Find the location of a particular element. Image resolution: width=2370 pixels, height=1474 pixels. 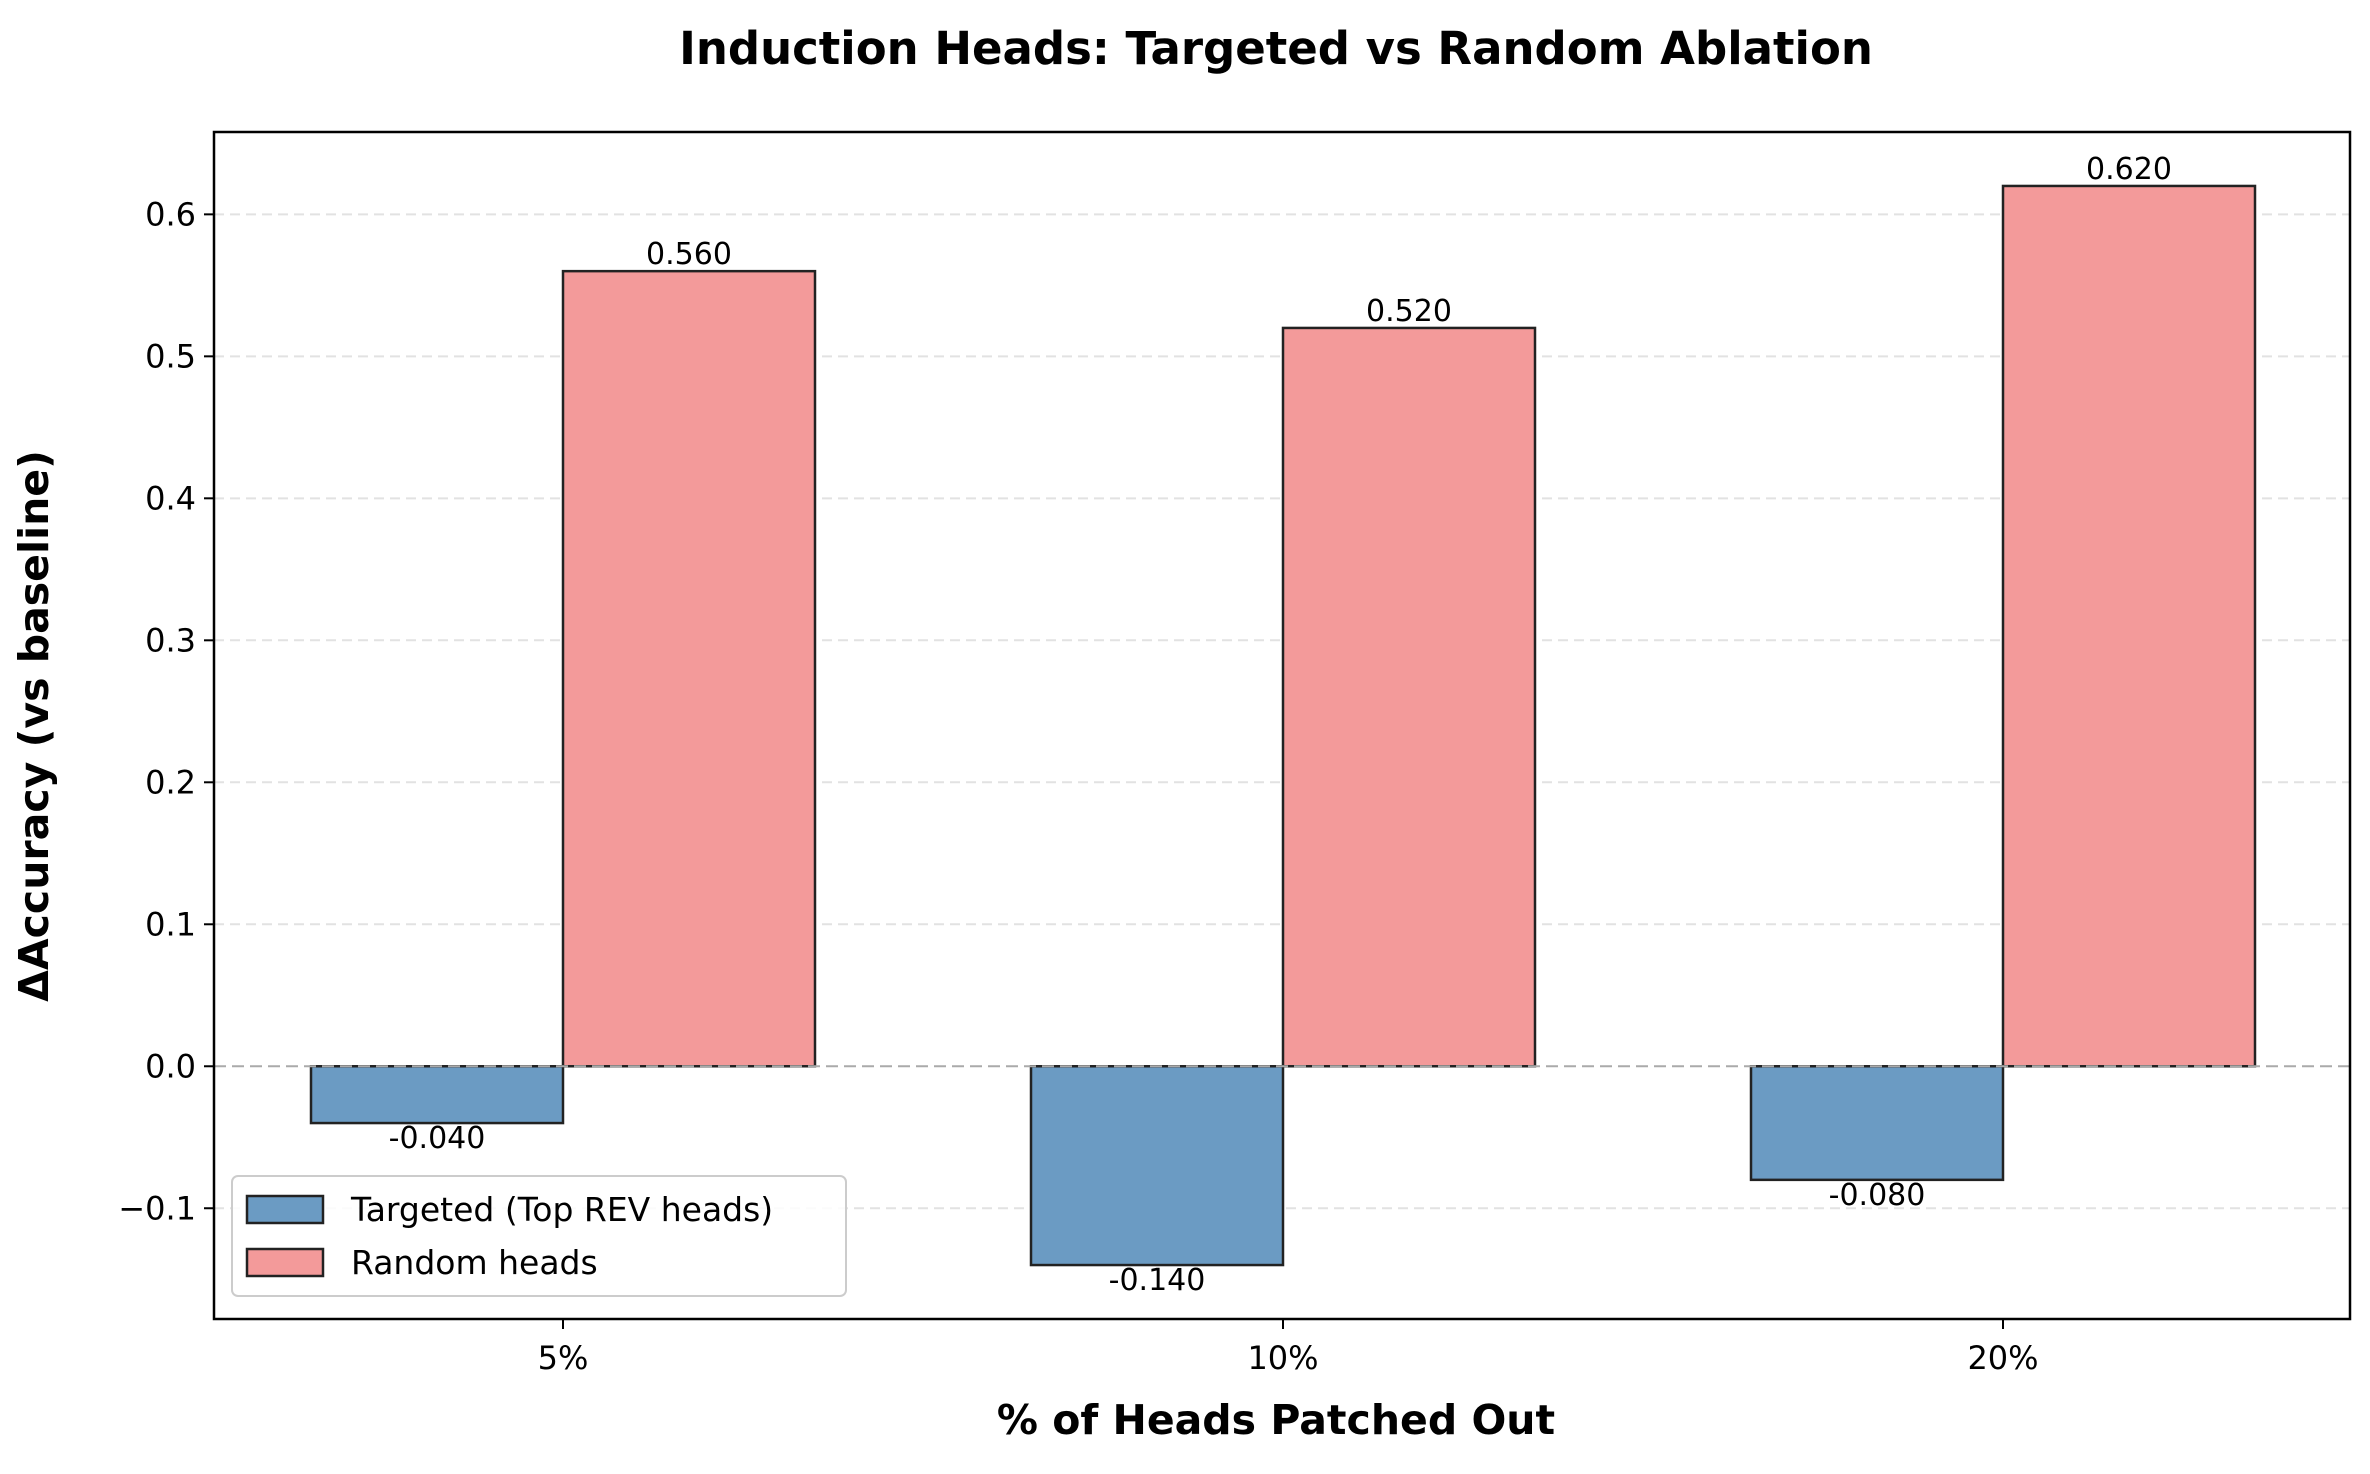

x-axis-label: % of Heads Patched Out is located at coordinates (1276, 1420).